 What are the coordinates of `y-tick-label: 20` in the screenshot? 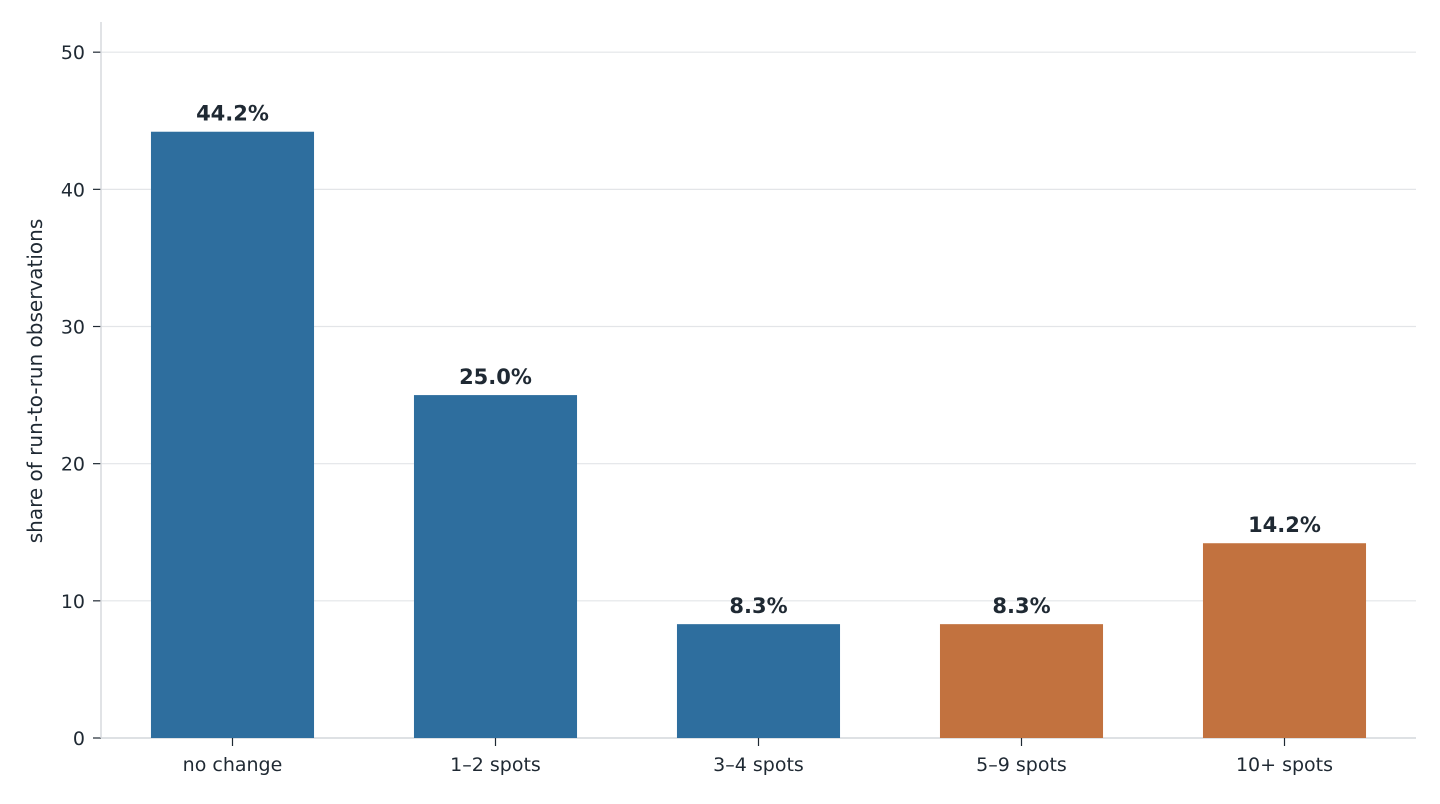 It's located at (73, 465).